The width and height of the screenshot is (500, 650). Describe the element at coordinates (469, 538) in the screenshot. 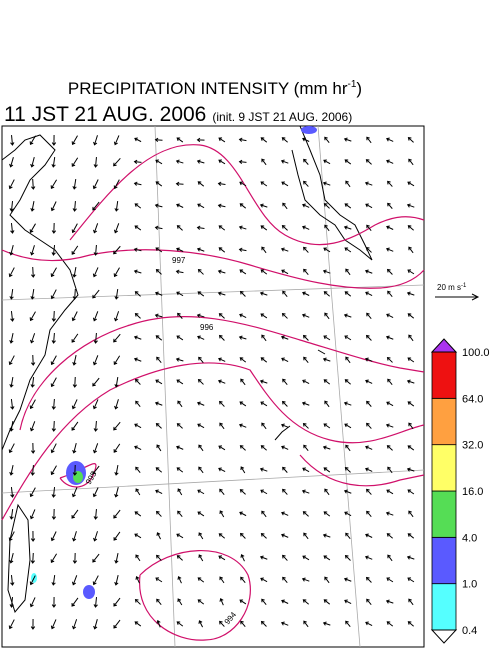

I see `colorbar-label: 4.0` at that location.